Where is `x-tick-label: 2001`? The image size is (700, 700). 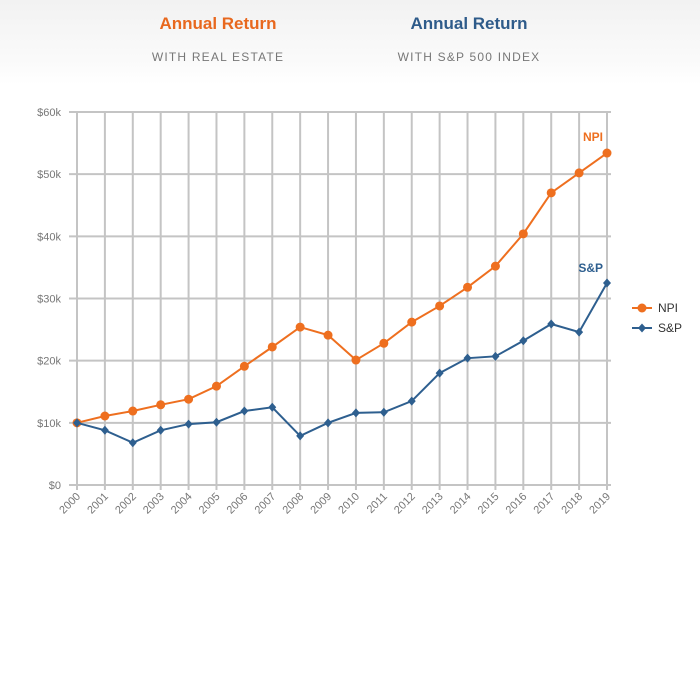
x-tick-label: 2001 is located at coordinates (98, 504).